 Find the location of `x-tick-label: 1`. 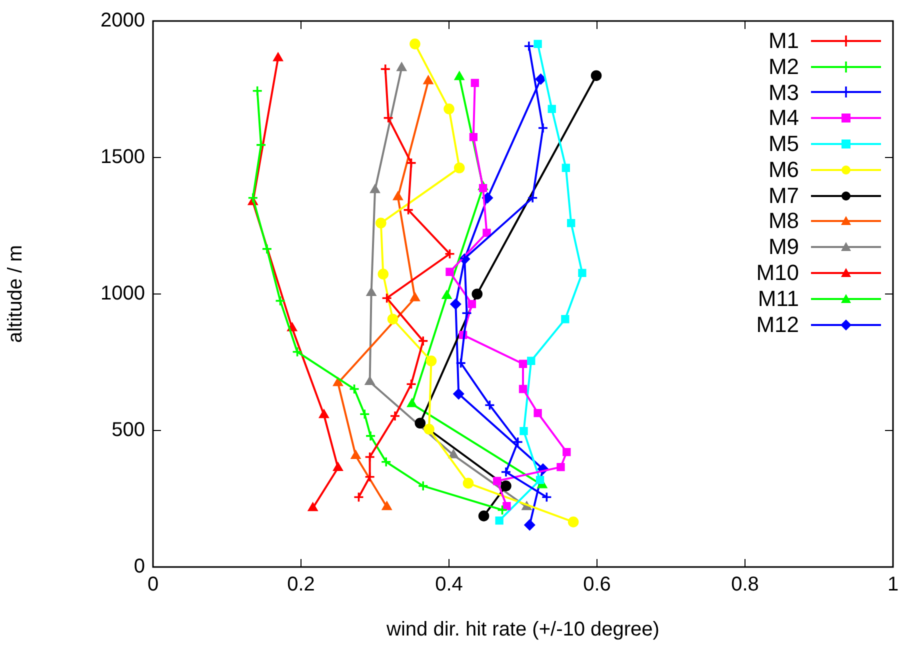

x-tick-label: 1 is located at coordinates (893, 585).